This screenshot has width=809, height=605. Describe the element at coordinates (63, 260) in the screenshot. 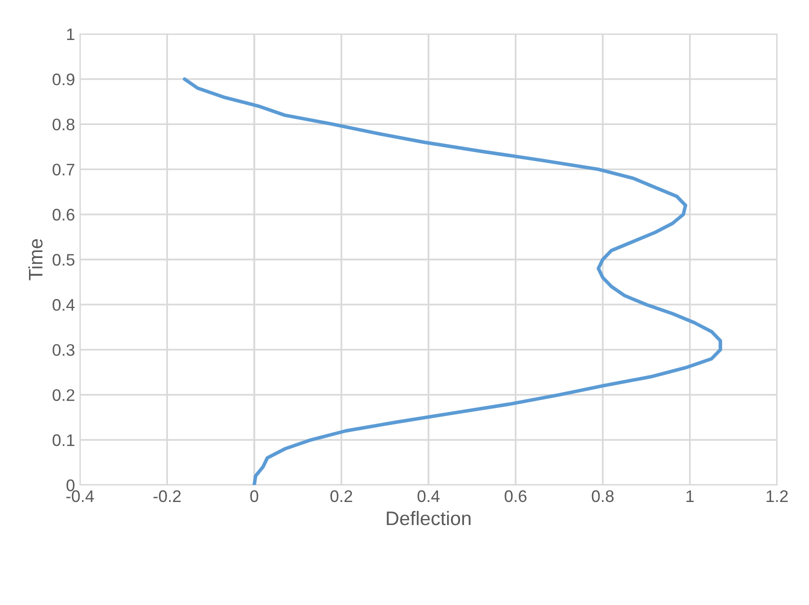

I see `y-tick-label: 0.5` at that location.